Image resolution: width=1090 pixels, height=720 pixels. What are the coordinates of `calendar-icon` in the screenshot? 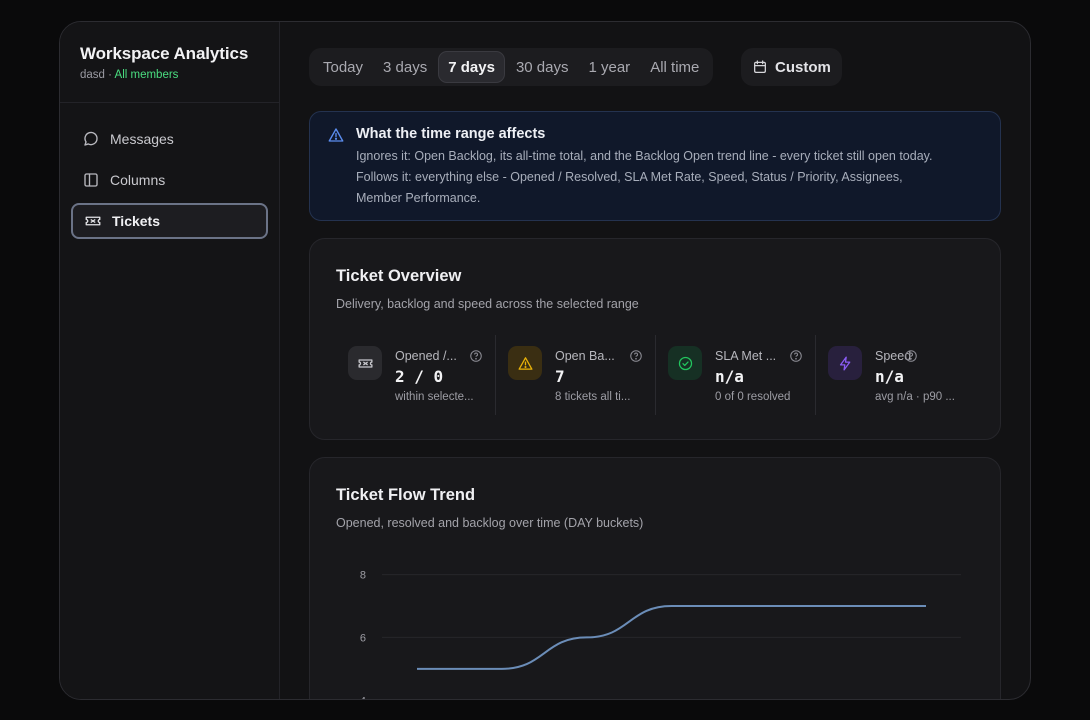 It's located at (760, 67).